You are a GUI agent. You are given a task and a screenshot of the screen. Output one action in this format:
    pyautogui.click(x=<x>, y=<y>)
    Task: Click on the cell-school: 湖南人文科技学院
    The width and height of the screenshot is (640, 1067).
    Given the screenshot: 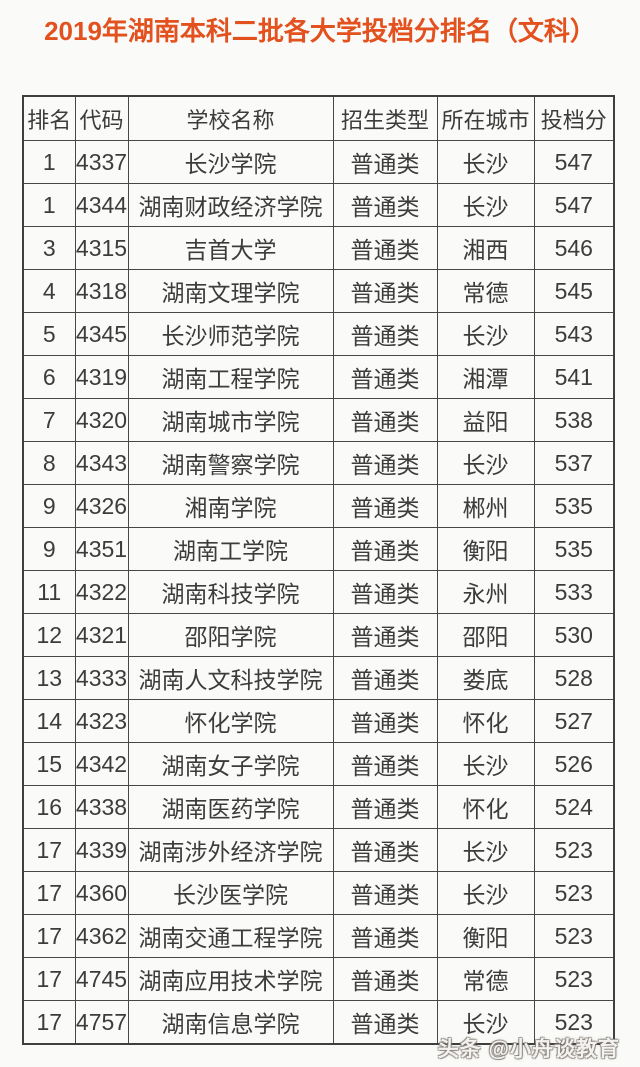 What is the action you would take?
    pyautogui.click(x=230, y=678)
    